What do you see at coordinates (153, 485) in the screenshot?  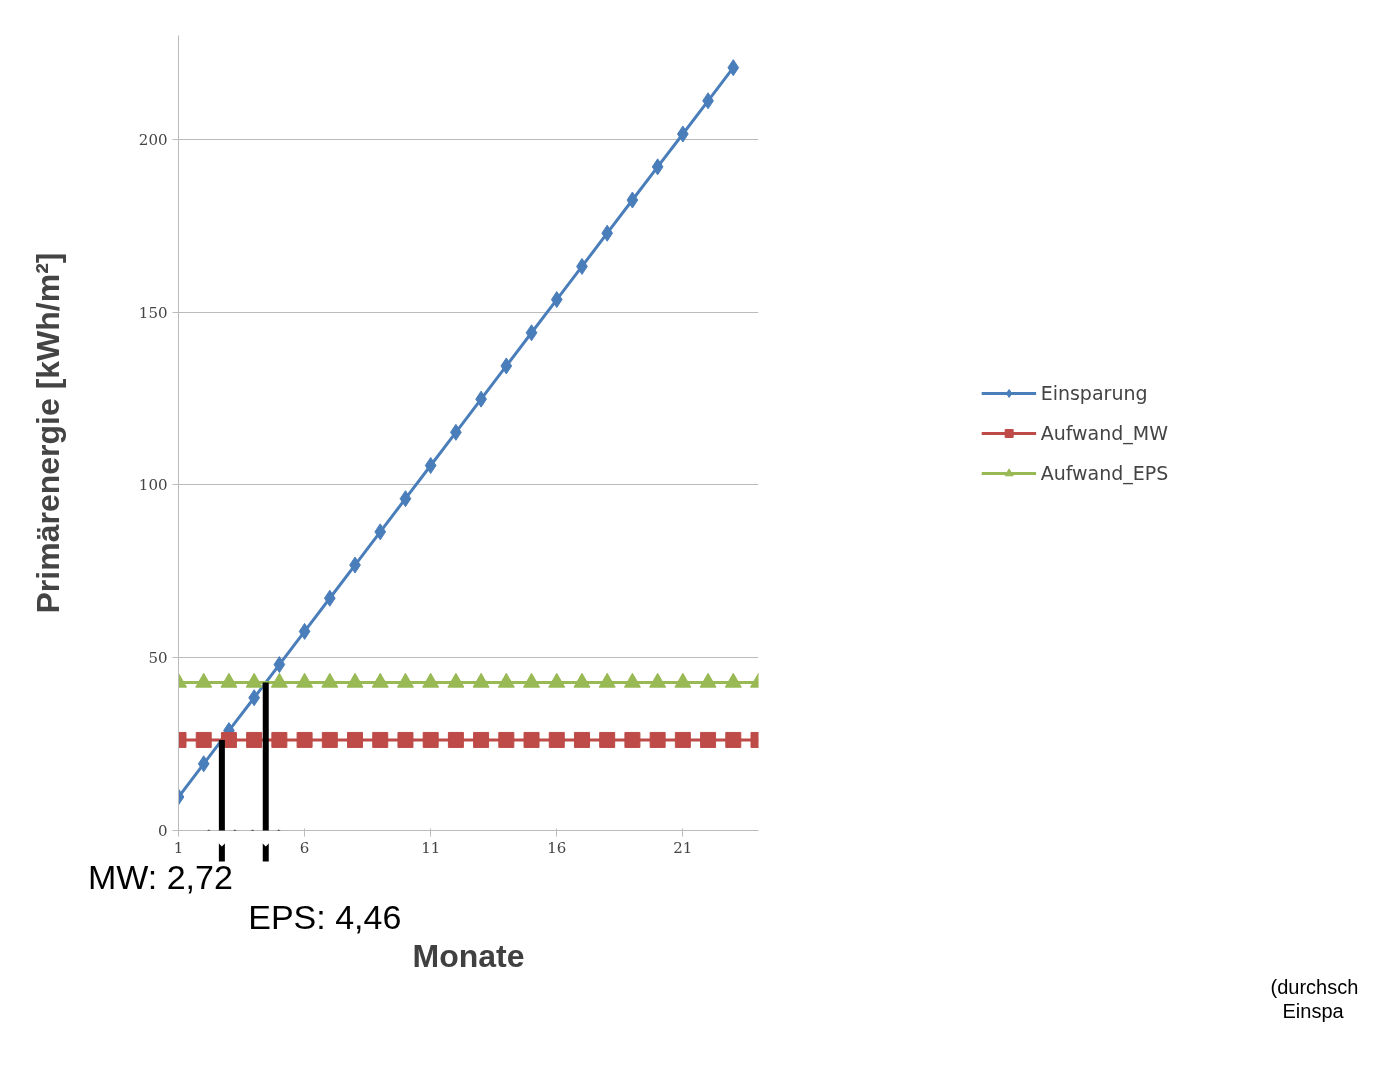 I see `y-tick-label: 100` at bounding box center [153, 485].